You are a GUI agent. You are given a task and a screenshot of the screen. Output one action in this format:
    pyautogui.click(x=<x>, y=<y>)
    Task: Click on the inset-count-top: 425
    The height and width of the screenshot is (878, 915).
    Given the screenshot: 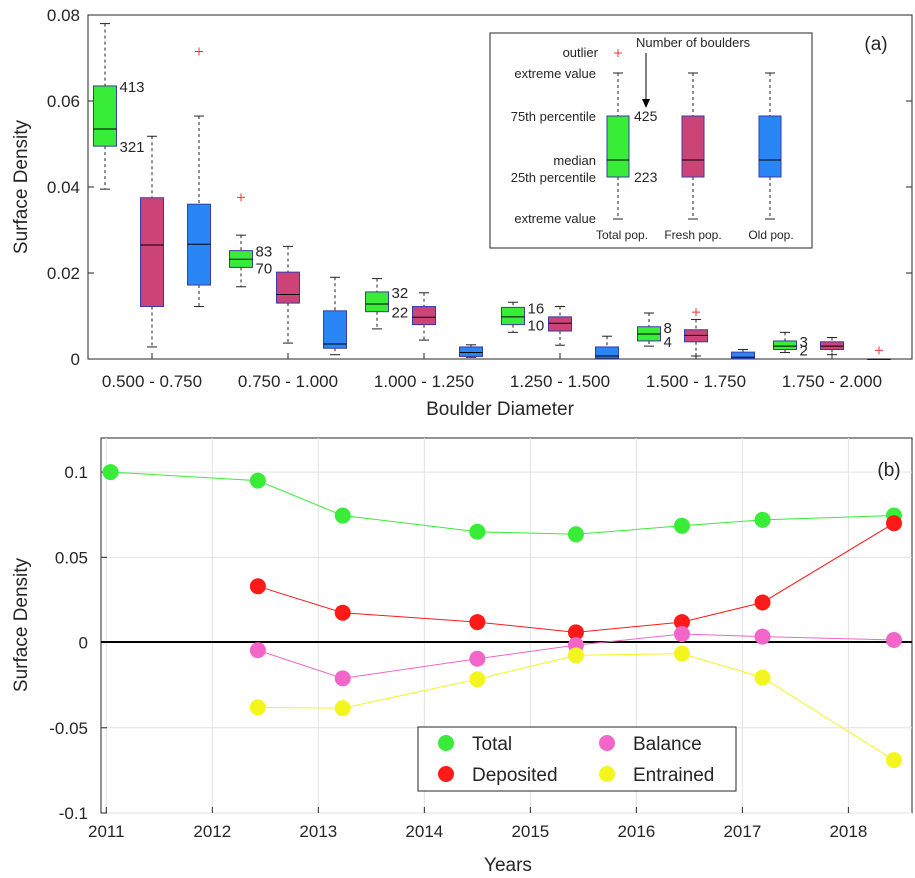 What is the action you would take?
    pyautogui.click(x=646, y=116)
    